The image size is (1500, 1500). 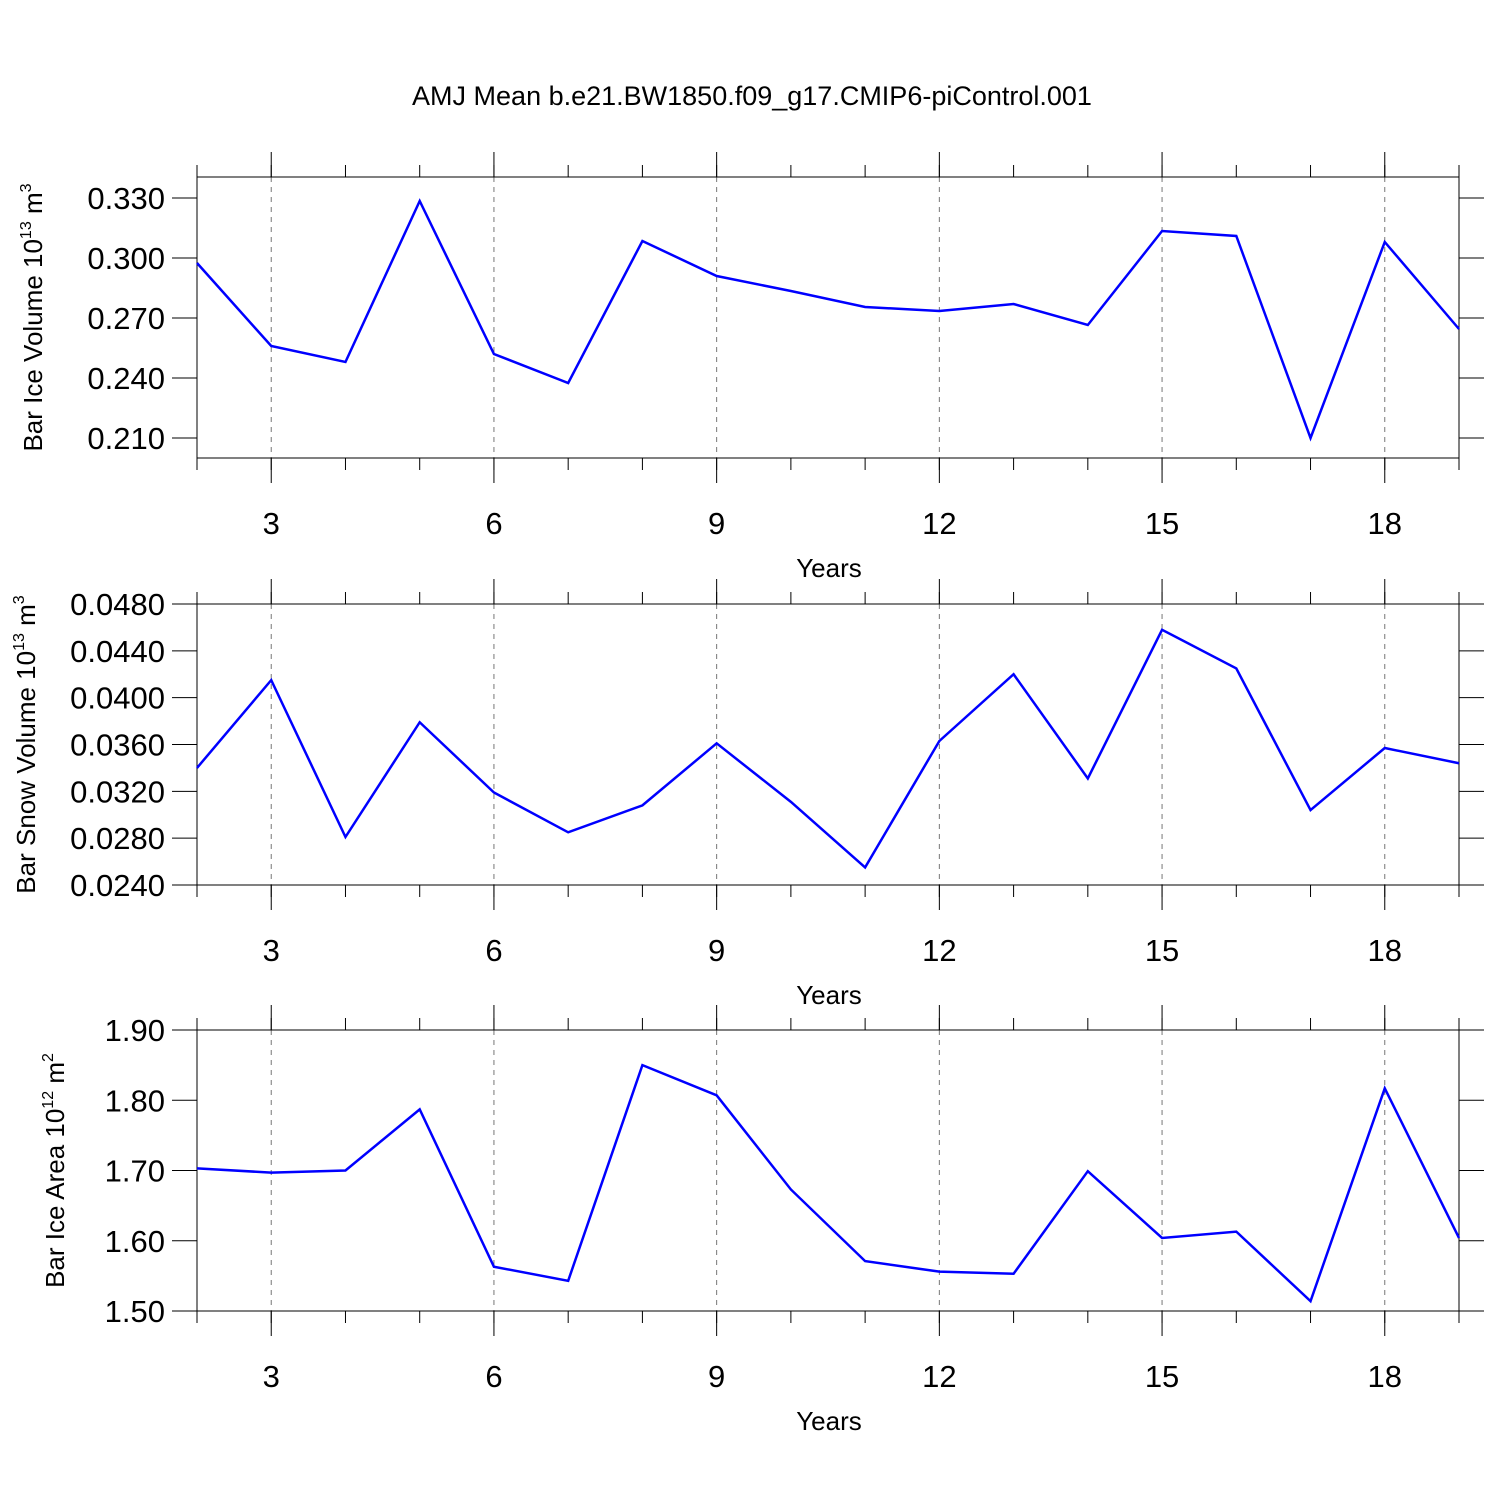 I want to click on y-axis-label-text: Bar Ice Volume 10, so click(x=33, y=345).